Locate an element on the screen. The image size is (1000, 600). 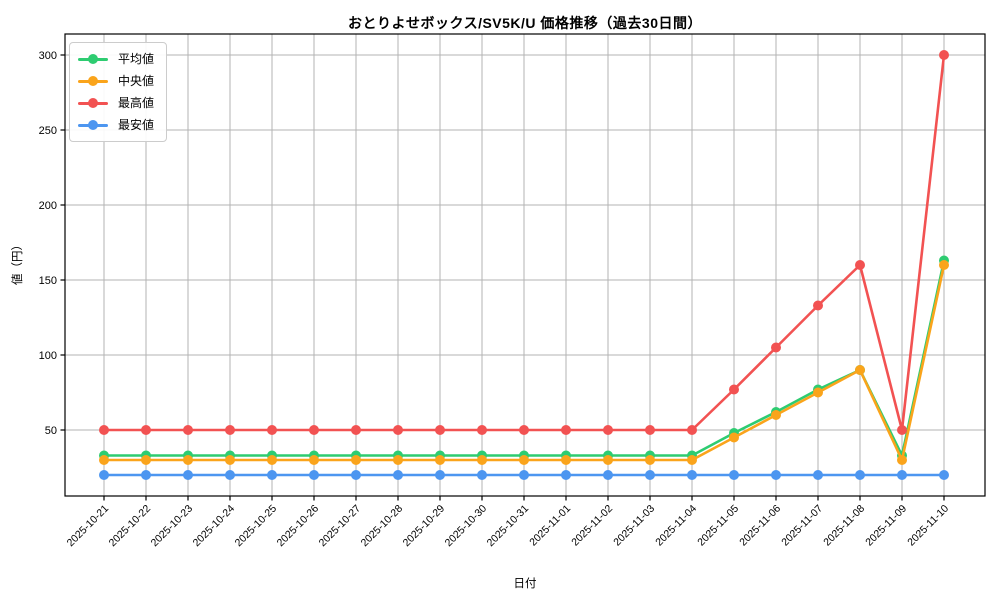
x-tick-label: 2025-11-04 is located at coordinates (676, 526).